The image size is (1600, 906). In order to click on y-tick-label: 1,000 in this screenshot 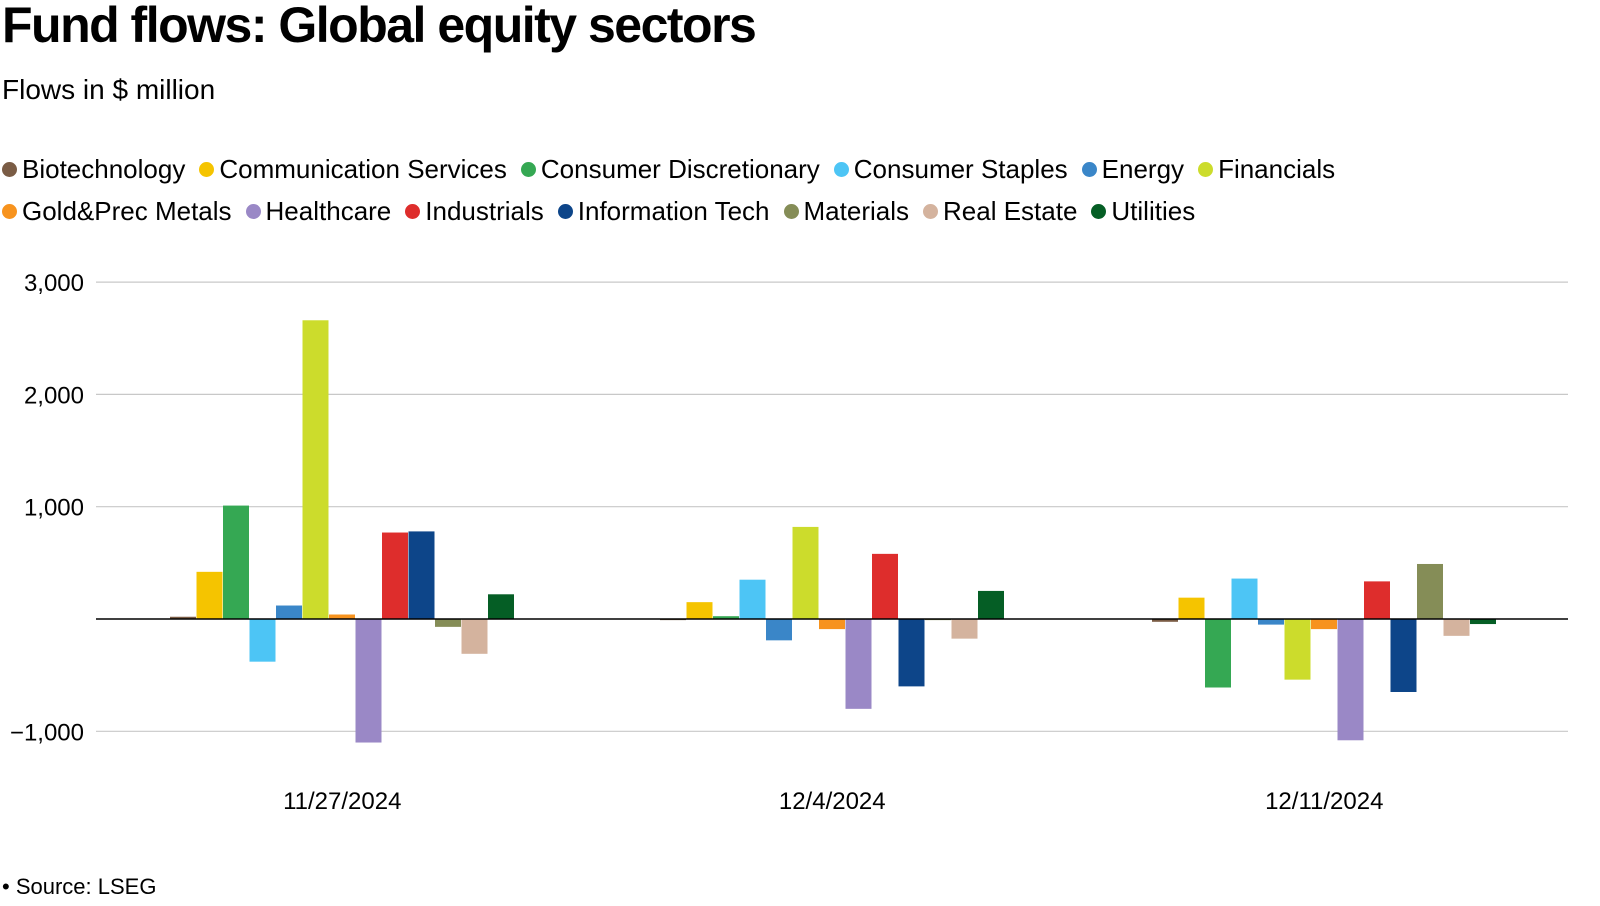, I will do `click(54, 508)`.